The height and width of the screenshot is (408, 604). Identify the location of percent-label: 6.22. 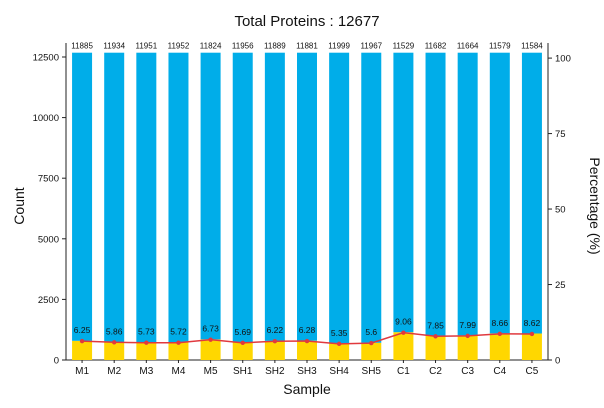
(275, 330).